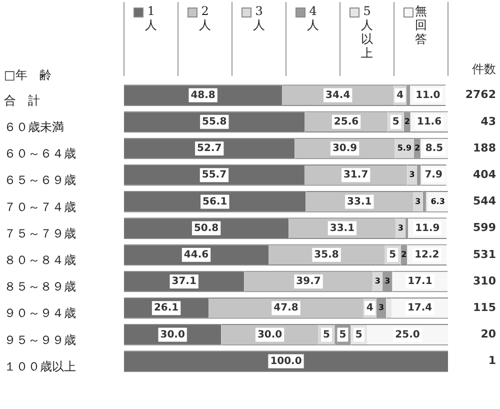 This screenshot has height=409, width=500. What do you see at coordinates (437, 201) in the screenshot?
I see `data-label: 6.3` at bounding box center [437, 201].